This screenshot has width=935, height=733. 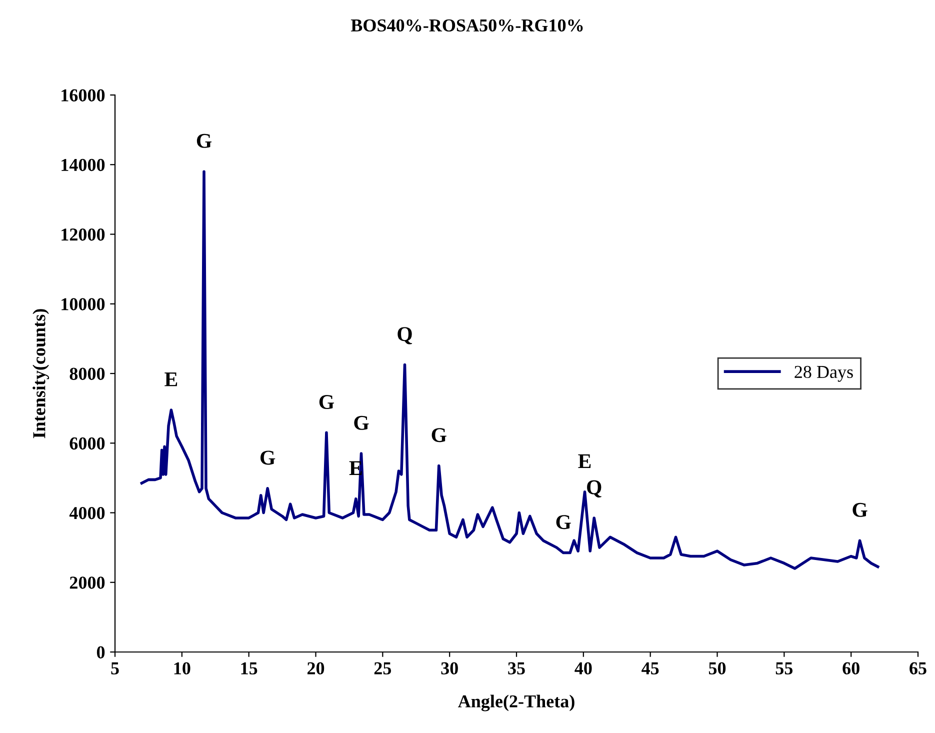 I want to click on x-tick-label: 60, so click(x=851, y=668).